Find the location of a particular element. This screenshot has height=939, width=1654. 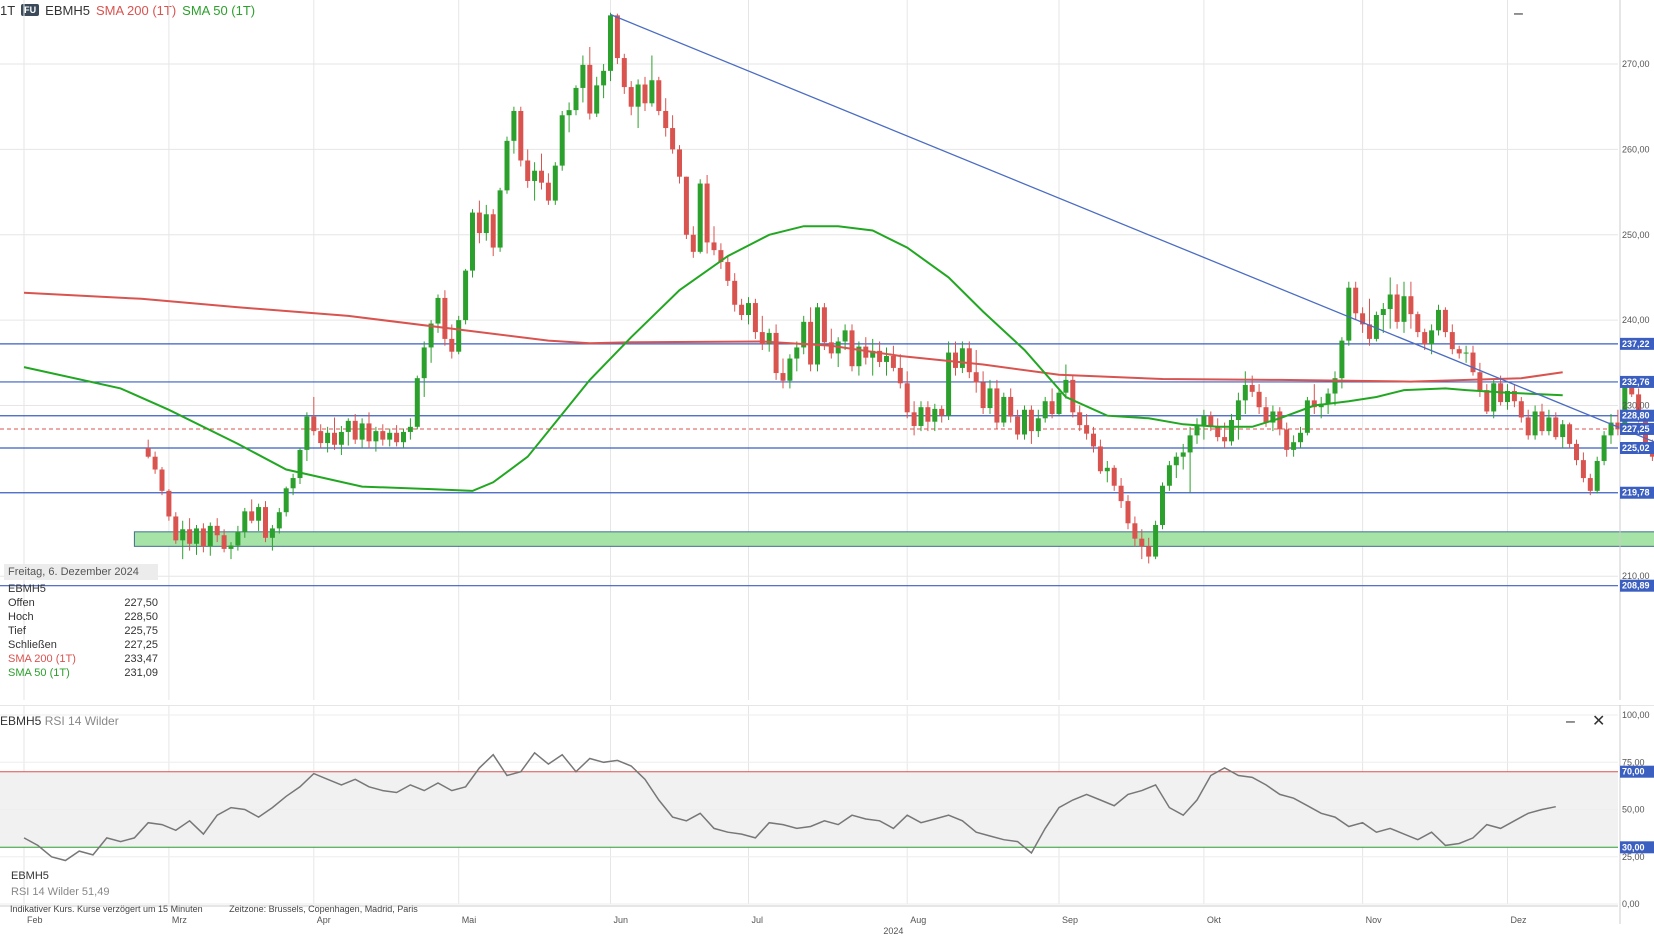

symbol-label: EBMH5 is located at coordinates (67, 10).